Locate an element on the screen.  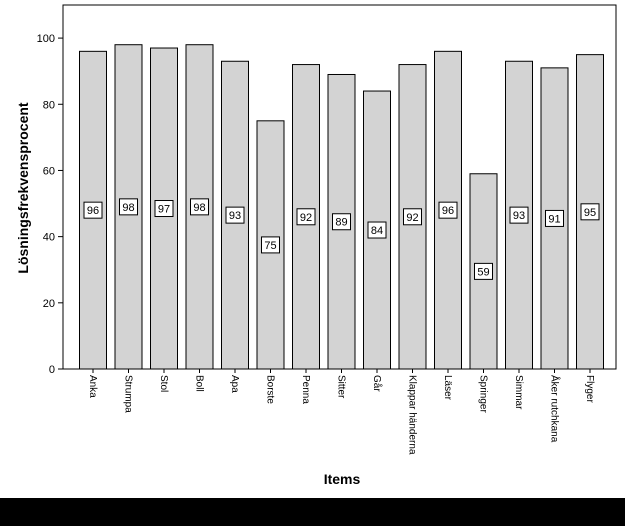
y-tick-label: 60 is located at coordinates (49, 171).